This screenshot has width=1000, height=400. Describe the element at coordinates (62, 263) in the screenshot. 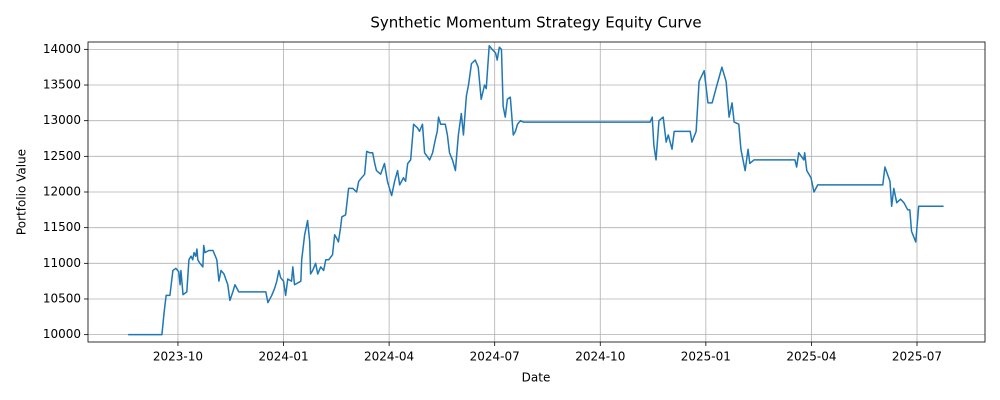

I see `y-tick-label: 11000` at that location.